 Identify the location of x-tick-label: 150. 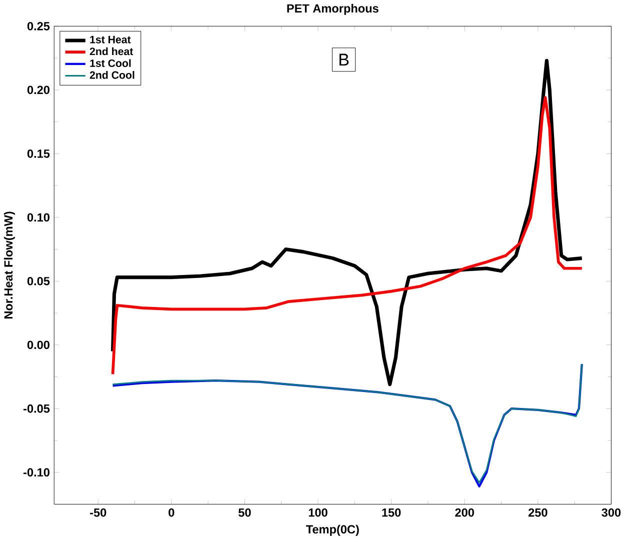
(391, 512).